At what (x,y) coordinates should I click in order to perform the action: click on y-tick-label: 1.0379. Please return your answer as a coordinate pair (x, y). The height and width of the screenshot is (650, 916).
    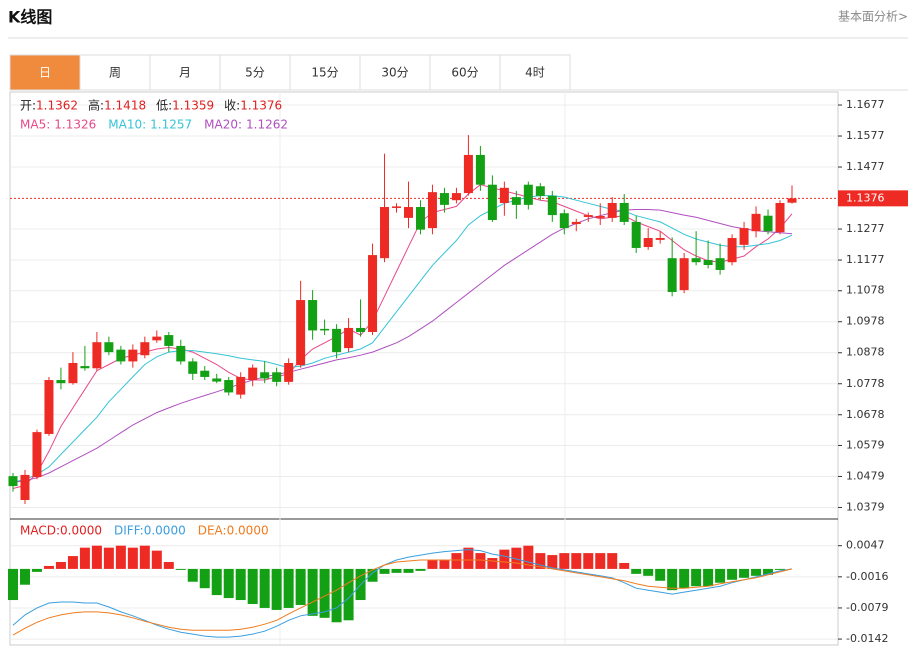
    Looking at the image, I should click on (865, 506).